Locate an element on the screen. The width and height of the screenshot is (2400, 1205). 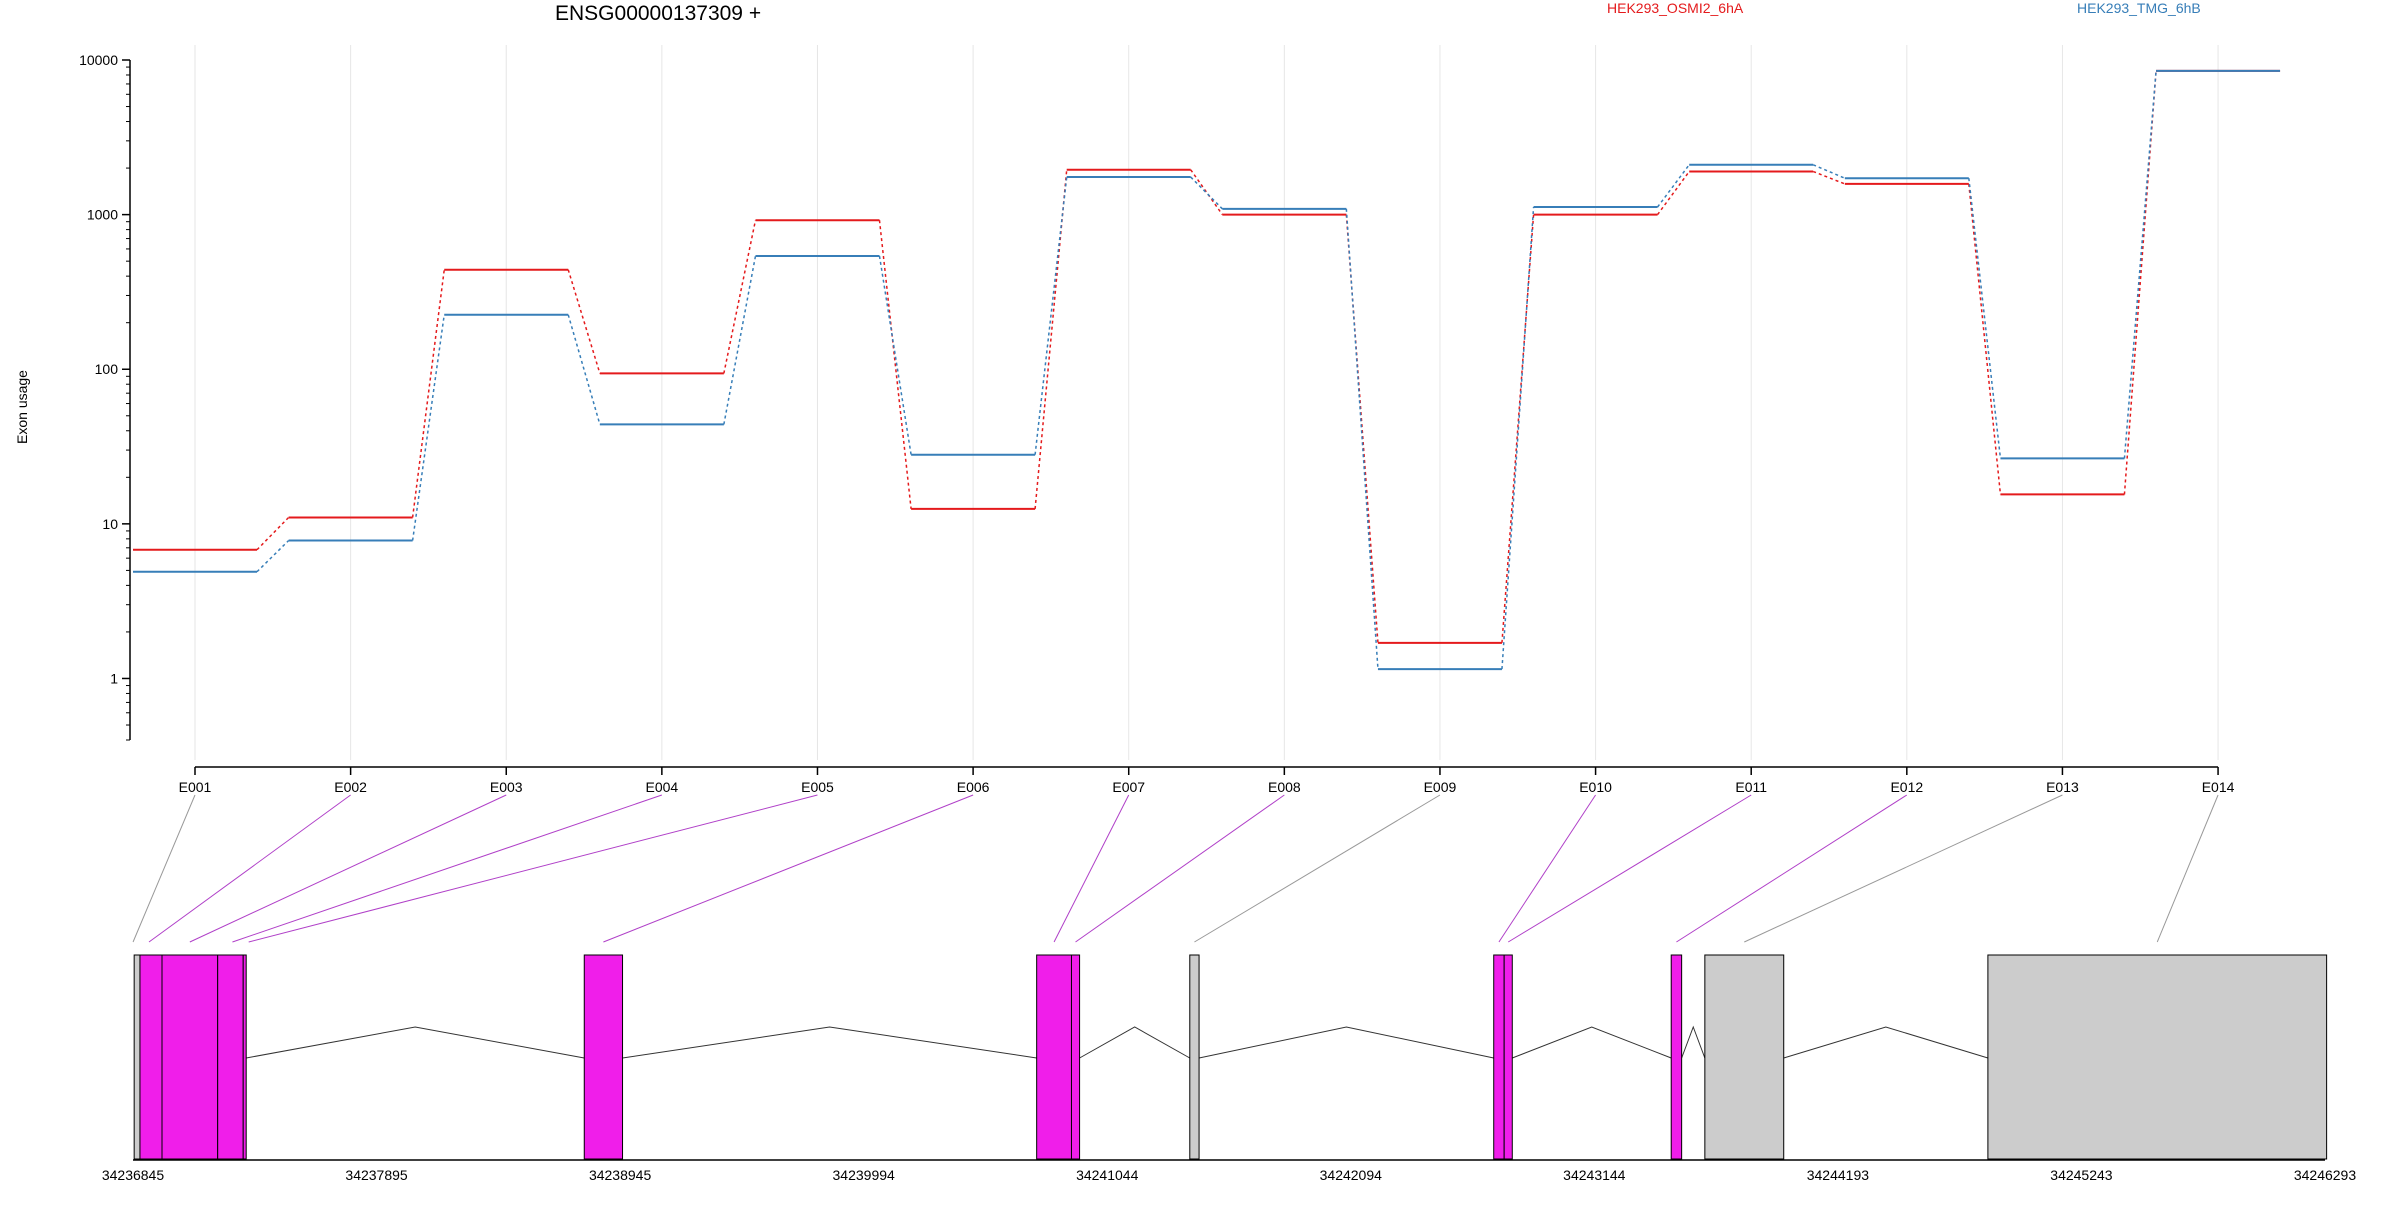
x-tick-label-e005: E005 is located at coordinates (817, 787).